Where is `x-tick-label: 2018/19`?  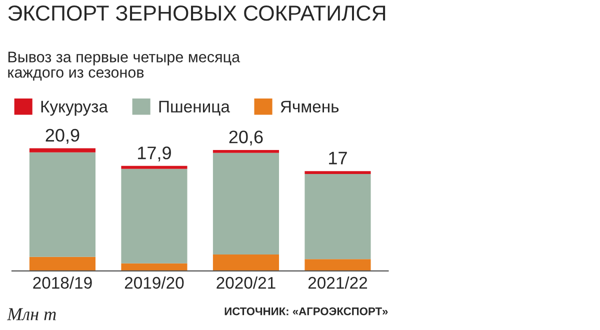
x-tick-label: 2018/19 is located at coordinates (62, 282).